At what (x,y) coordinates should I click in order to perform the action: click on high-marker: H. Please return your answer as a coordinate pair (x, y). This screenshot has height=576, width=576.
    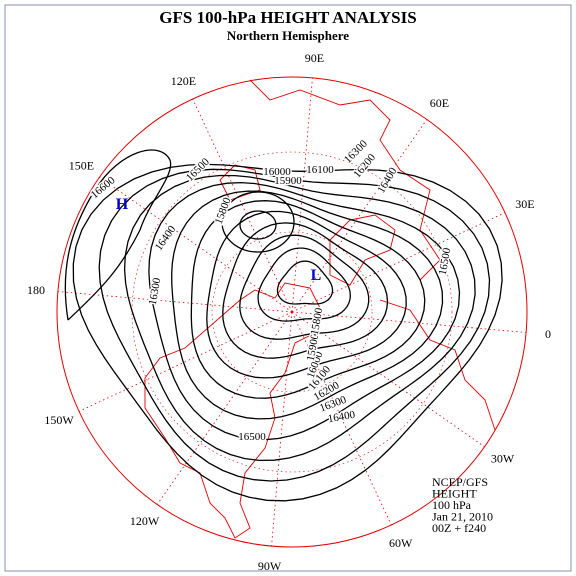
    Looking at the image, I should click on (122, 204).